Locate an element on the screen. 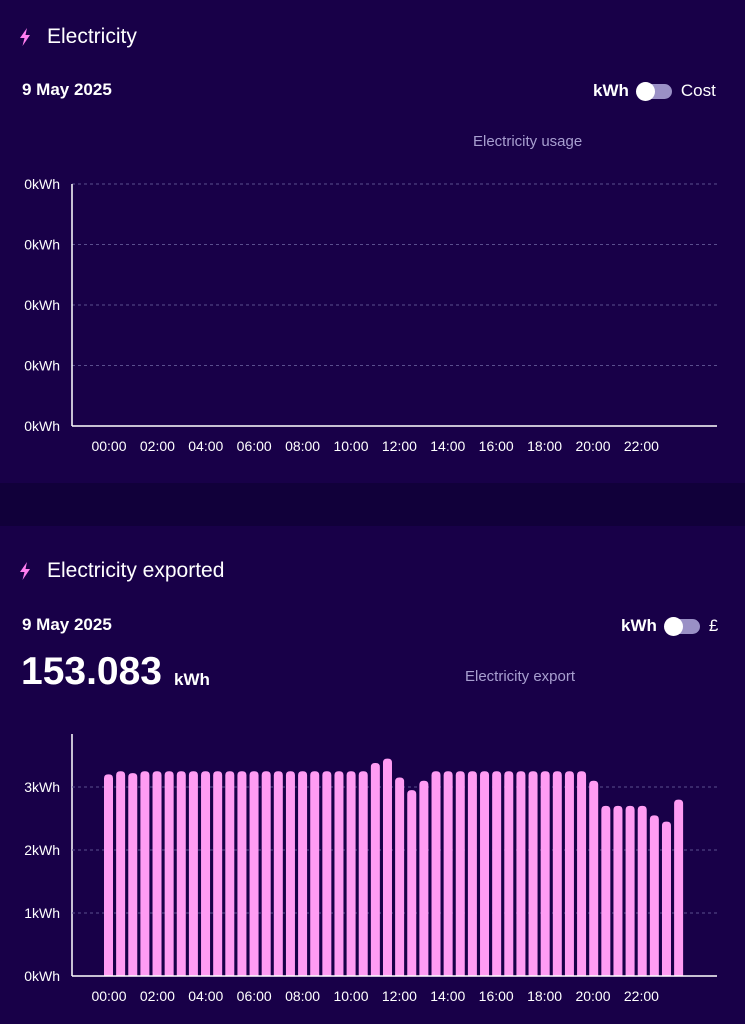 The height and width of the screenshot is (1024, 745). y-tick-label: 2kWh is located at coordinates (42, 850).